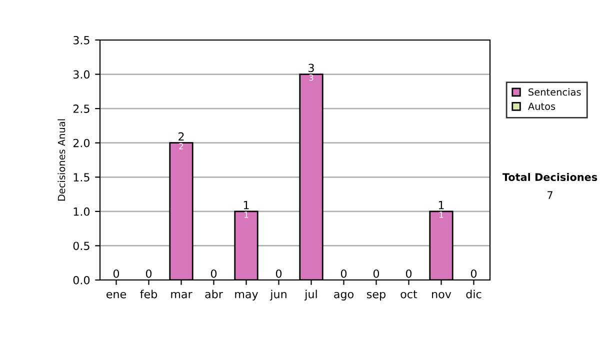  I want to click on x-tick-label: feb, so click(149, 294).